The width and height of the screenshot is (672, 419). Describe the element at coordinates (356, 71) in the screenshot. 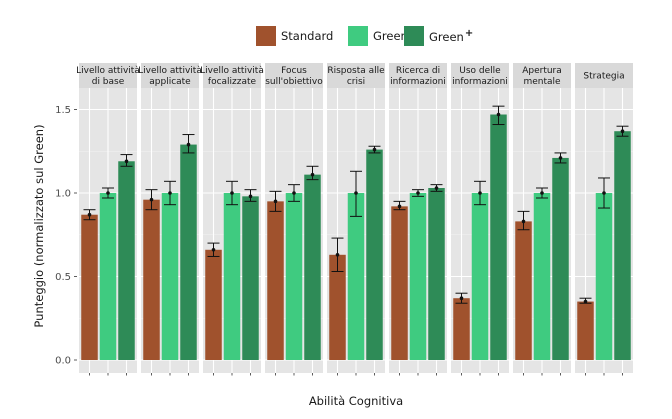

I see `facet-strip-label: Risposta alle` at that location.